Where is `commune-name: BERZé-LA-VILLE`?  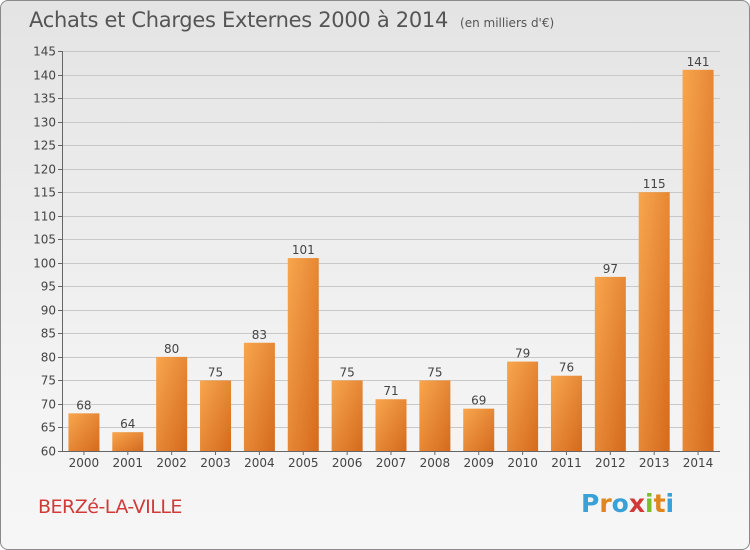 commune-name: BERZé-LA-VILLE is located at coordinates (110, 507).